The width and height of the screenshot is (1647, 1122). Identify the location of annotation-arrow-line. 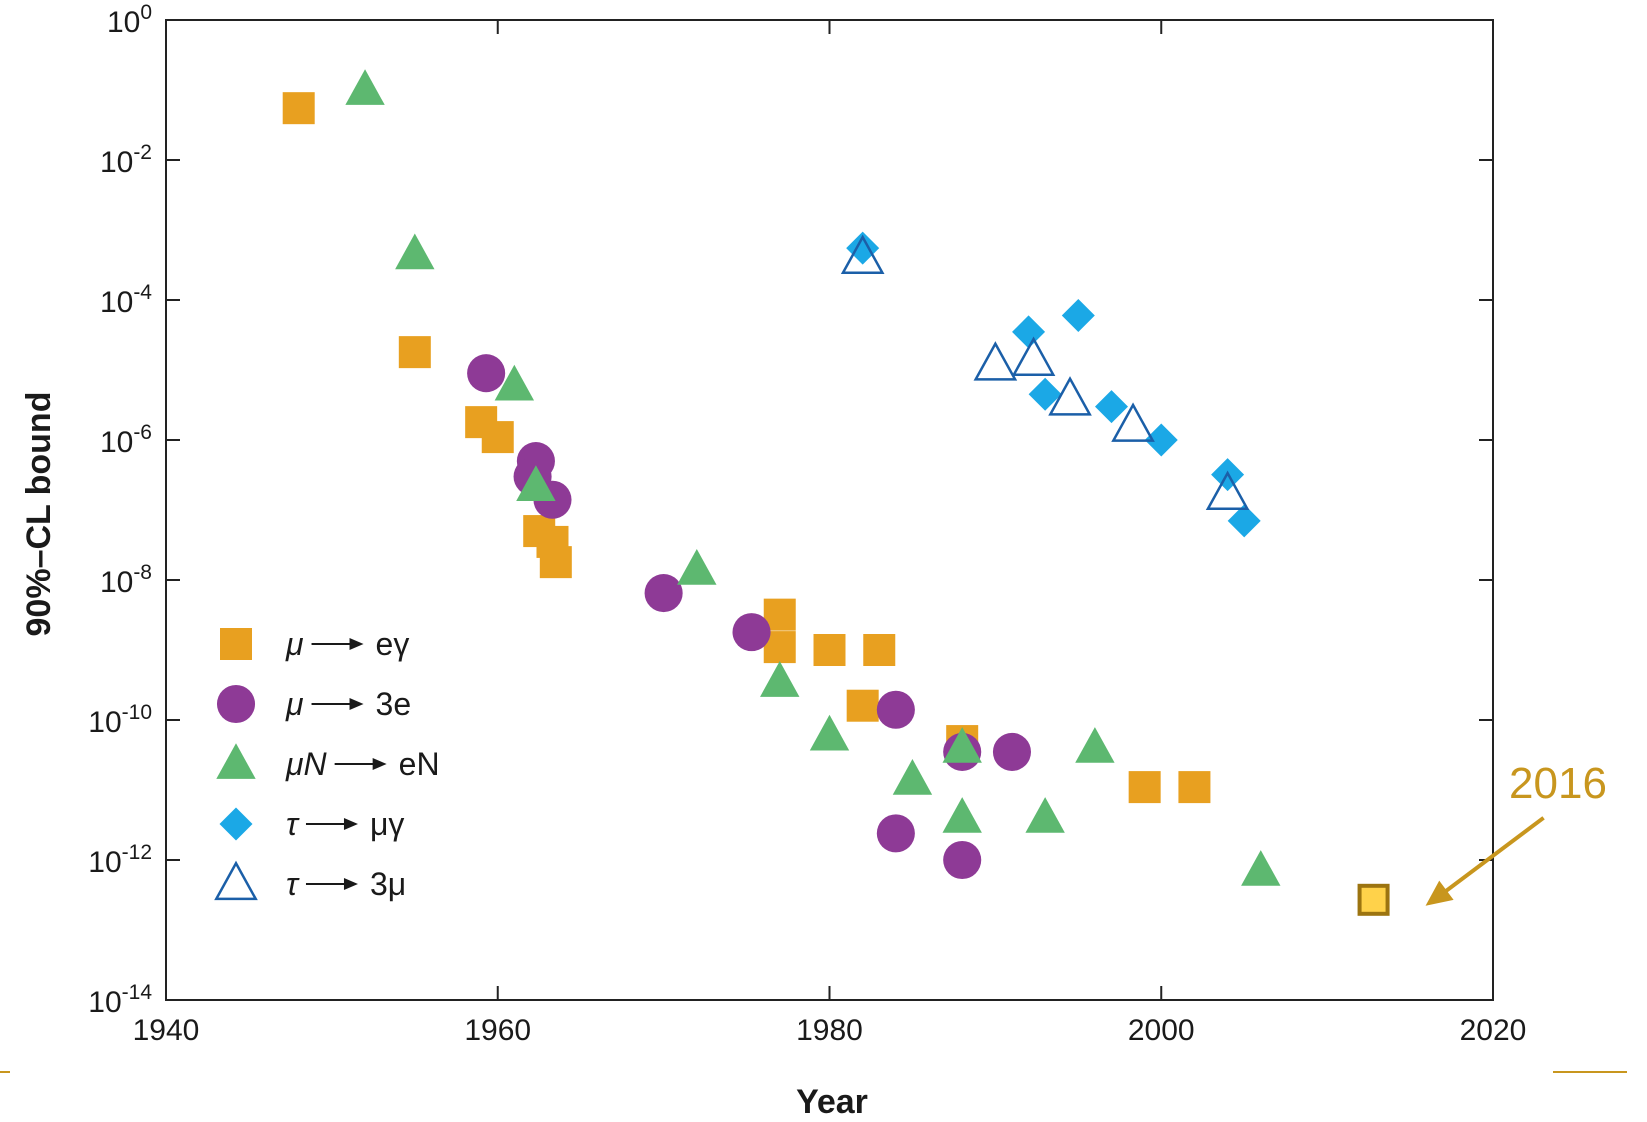
(1492, 857).